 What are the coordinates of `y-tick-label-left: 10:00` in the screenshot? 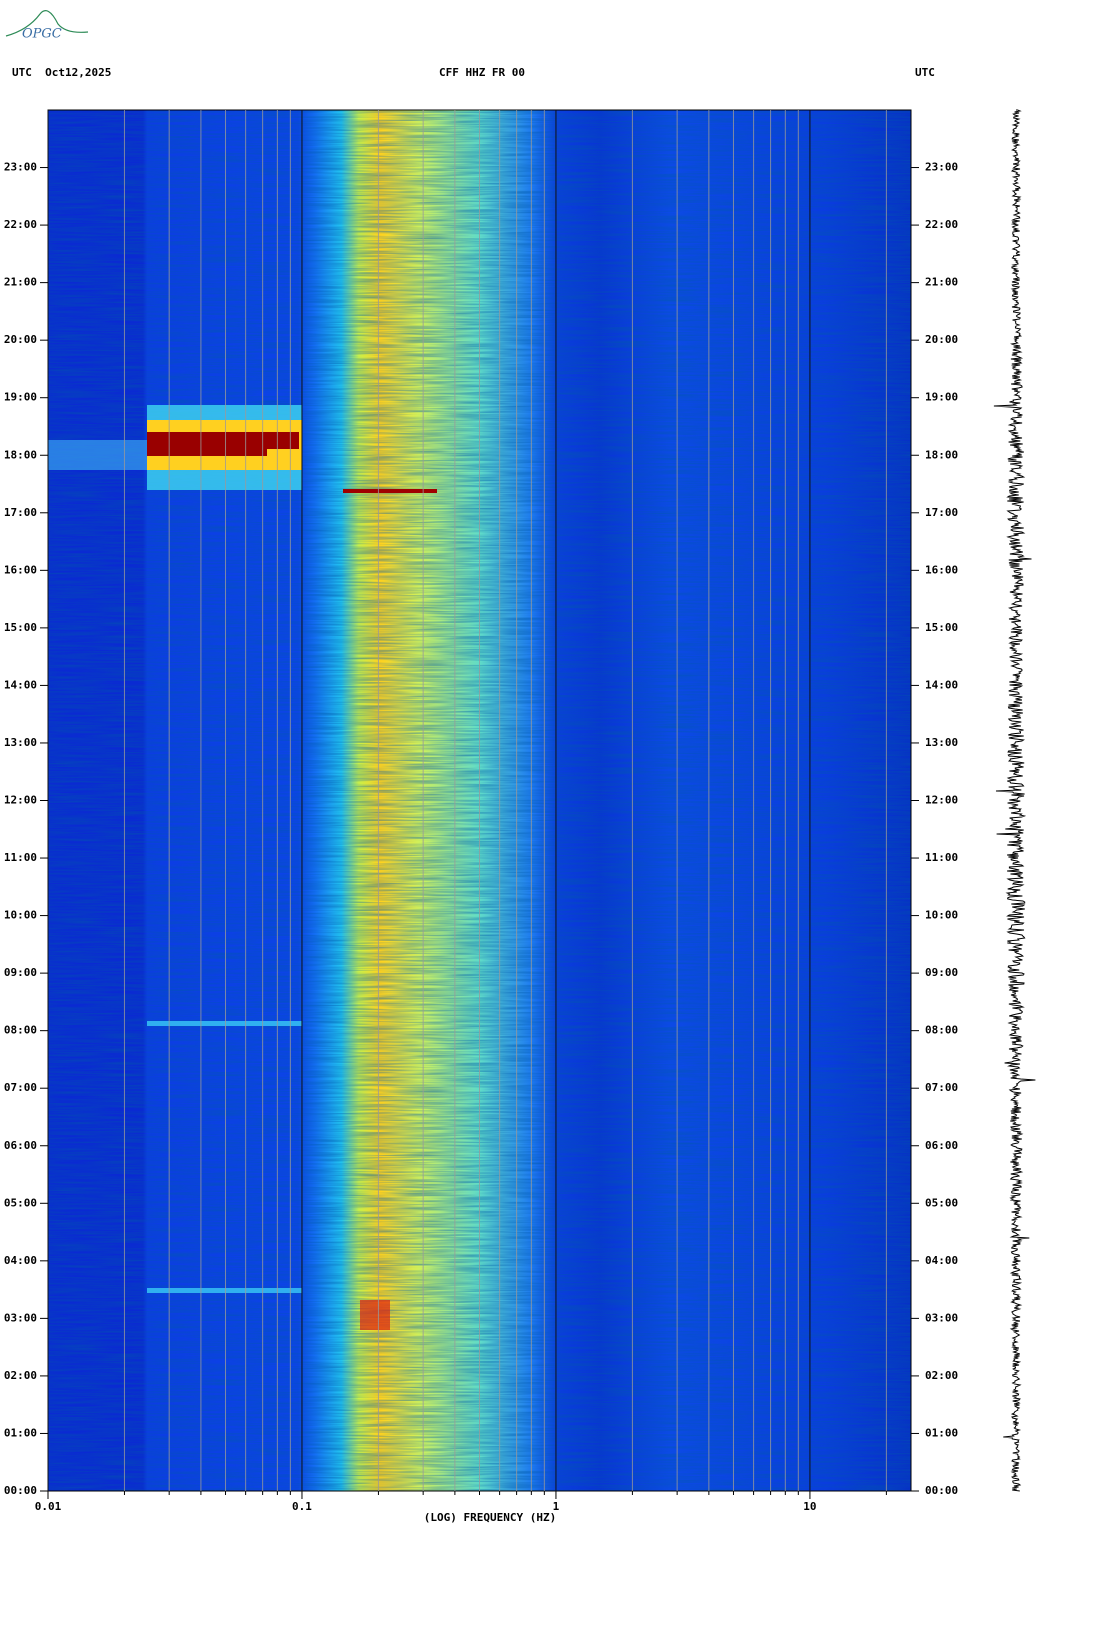 It's located at (20, 915).